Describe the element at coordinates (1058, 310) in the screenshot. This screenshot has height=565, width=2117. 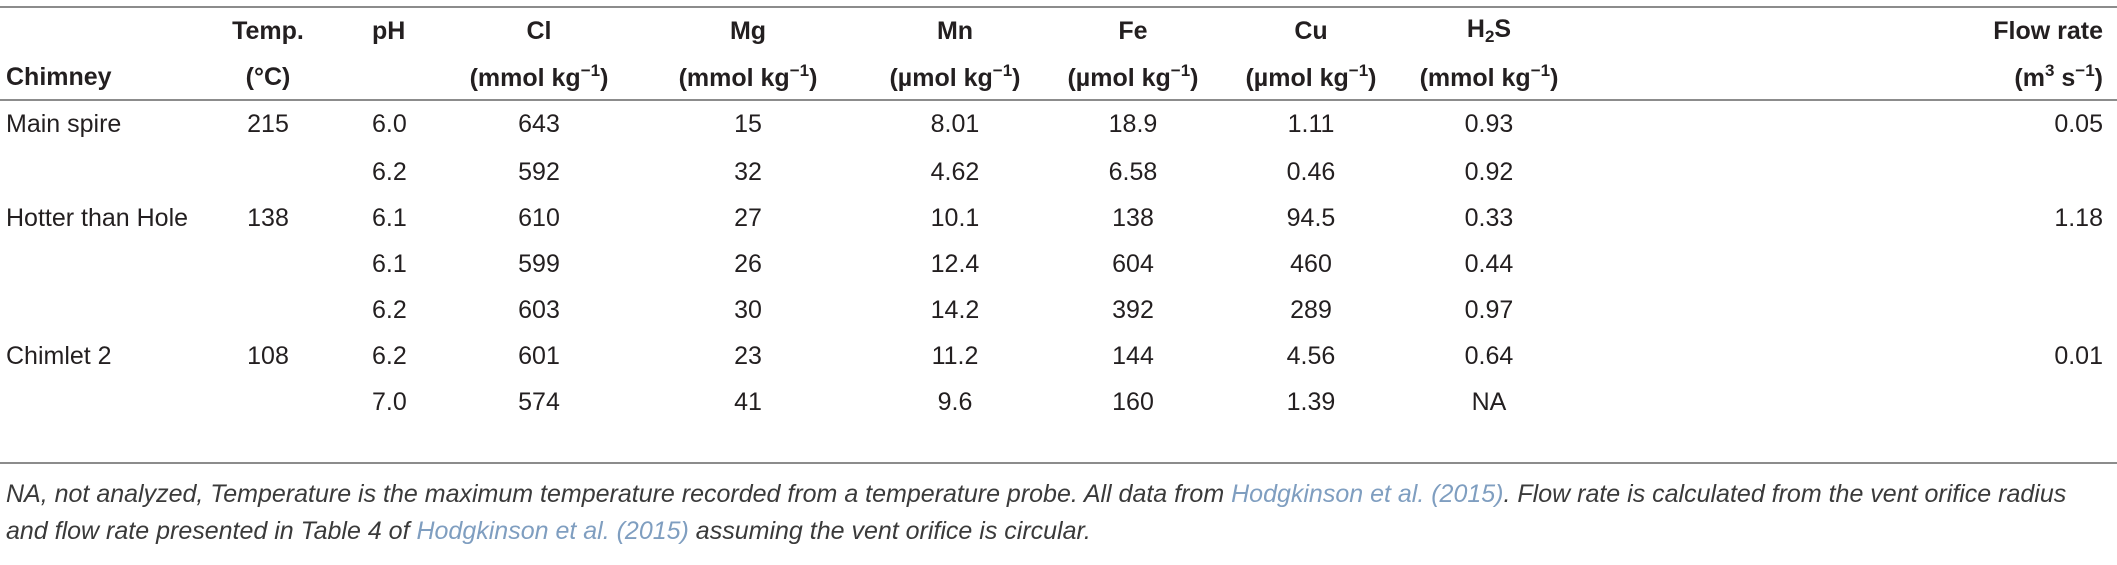
I see `table-row: 6.2 603 30 14.2 392 289 0.97` at that location.